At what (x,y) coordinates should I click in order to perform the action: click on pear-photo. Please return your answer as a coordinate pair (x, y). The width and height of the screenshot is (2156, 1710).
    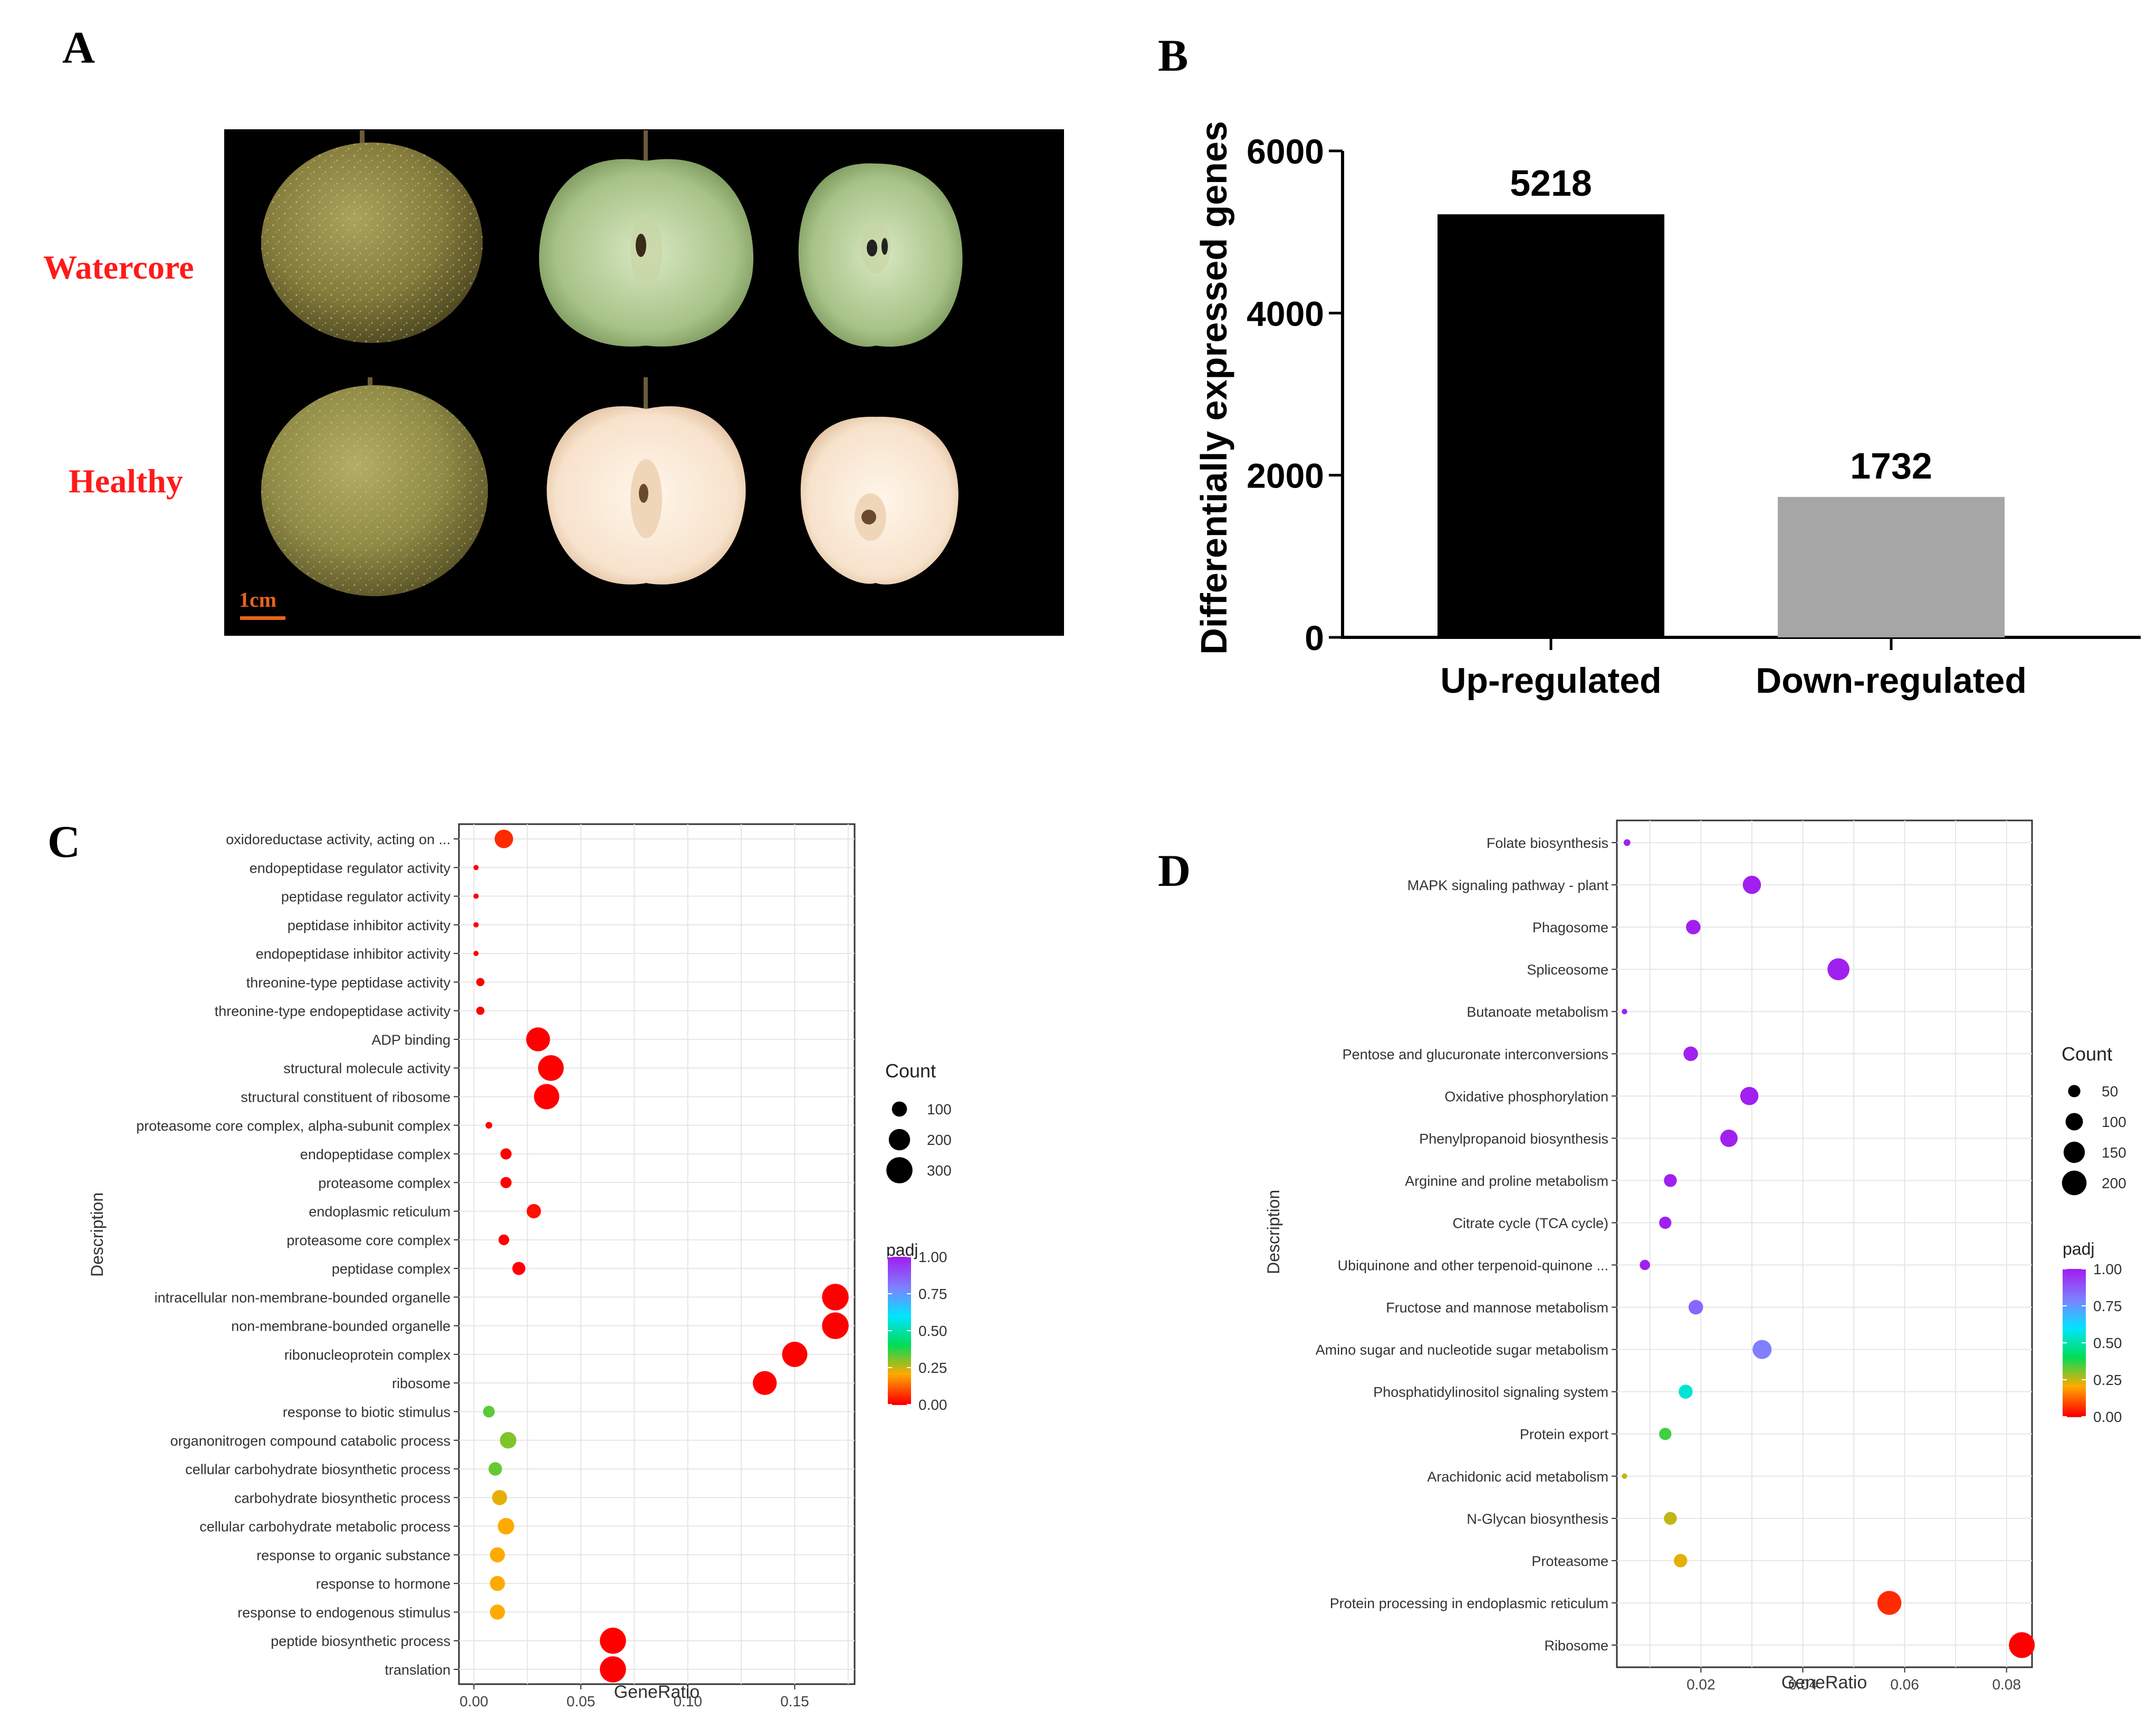
    Looking at the image, I should click on (644, 382).